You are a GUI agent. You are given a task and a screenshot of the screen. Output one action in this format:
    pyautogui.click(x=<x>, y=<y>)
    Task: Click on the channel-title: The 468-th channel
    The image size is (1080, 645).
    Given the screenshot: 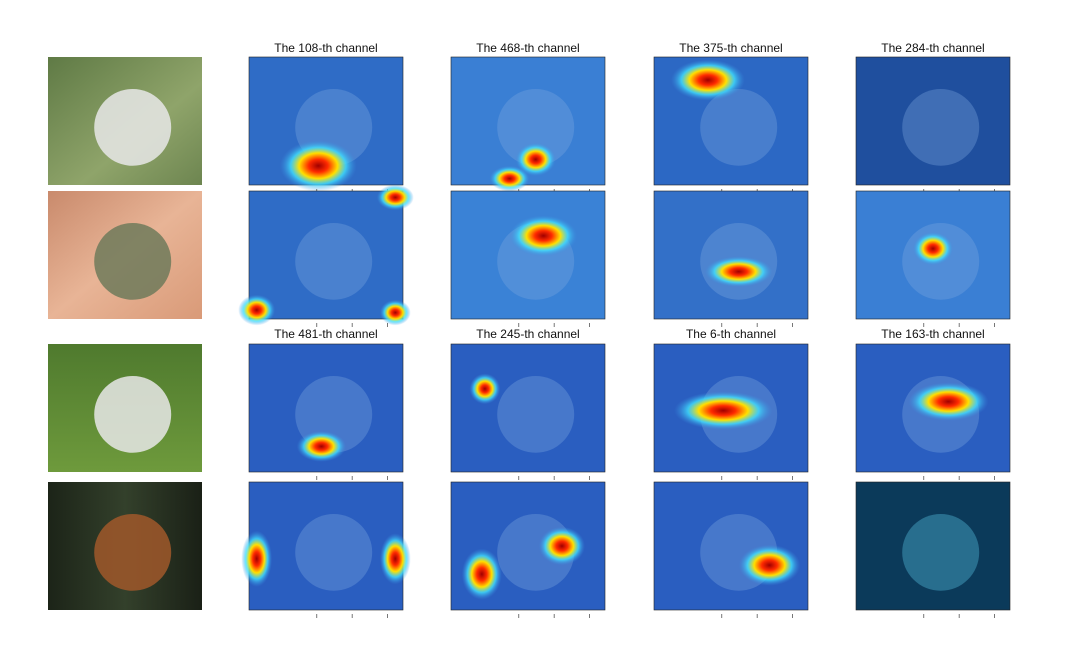 What is the action you would take?
    pyautogui.click(x=527, y=48)
    